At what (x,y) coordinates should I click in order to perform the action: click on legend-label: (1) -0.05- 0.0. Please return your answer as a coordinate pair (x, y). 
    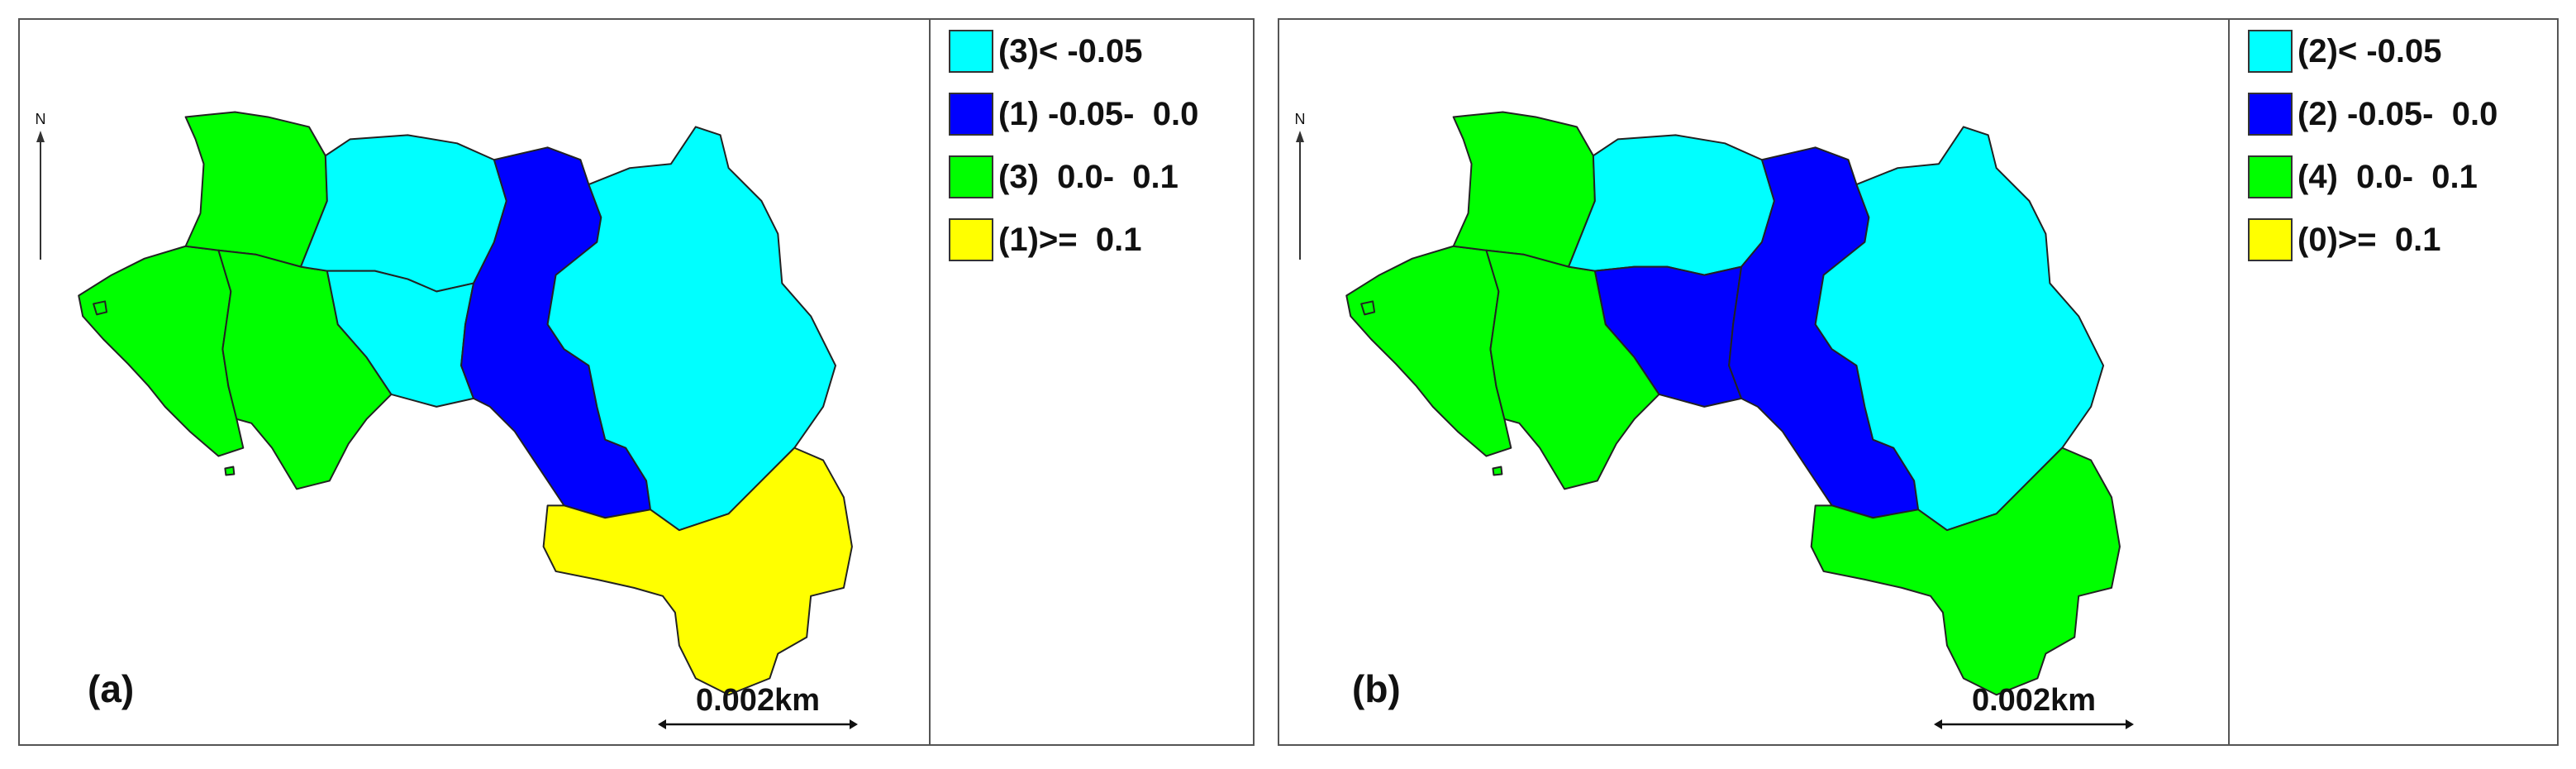
    Looking at the image, I should click on (1099, 114).